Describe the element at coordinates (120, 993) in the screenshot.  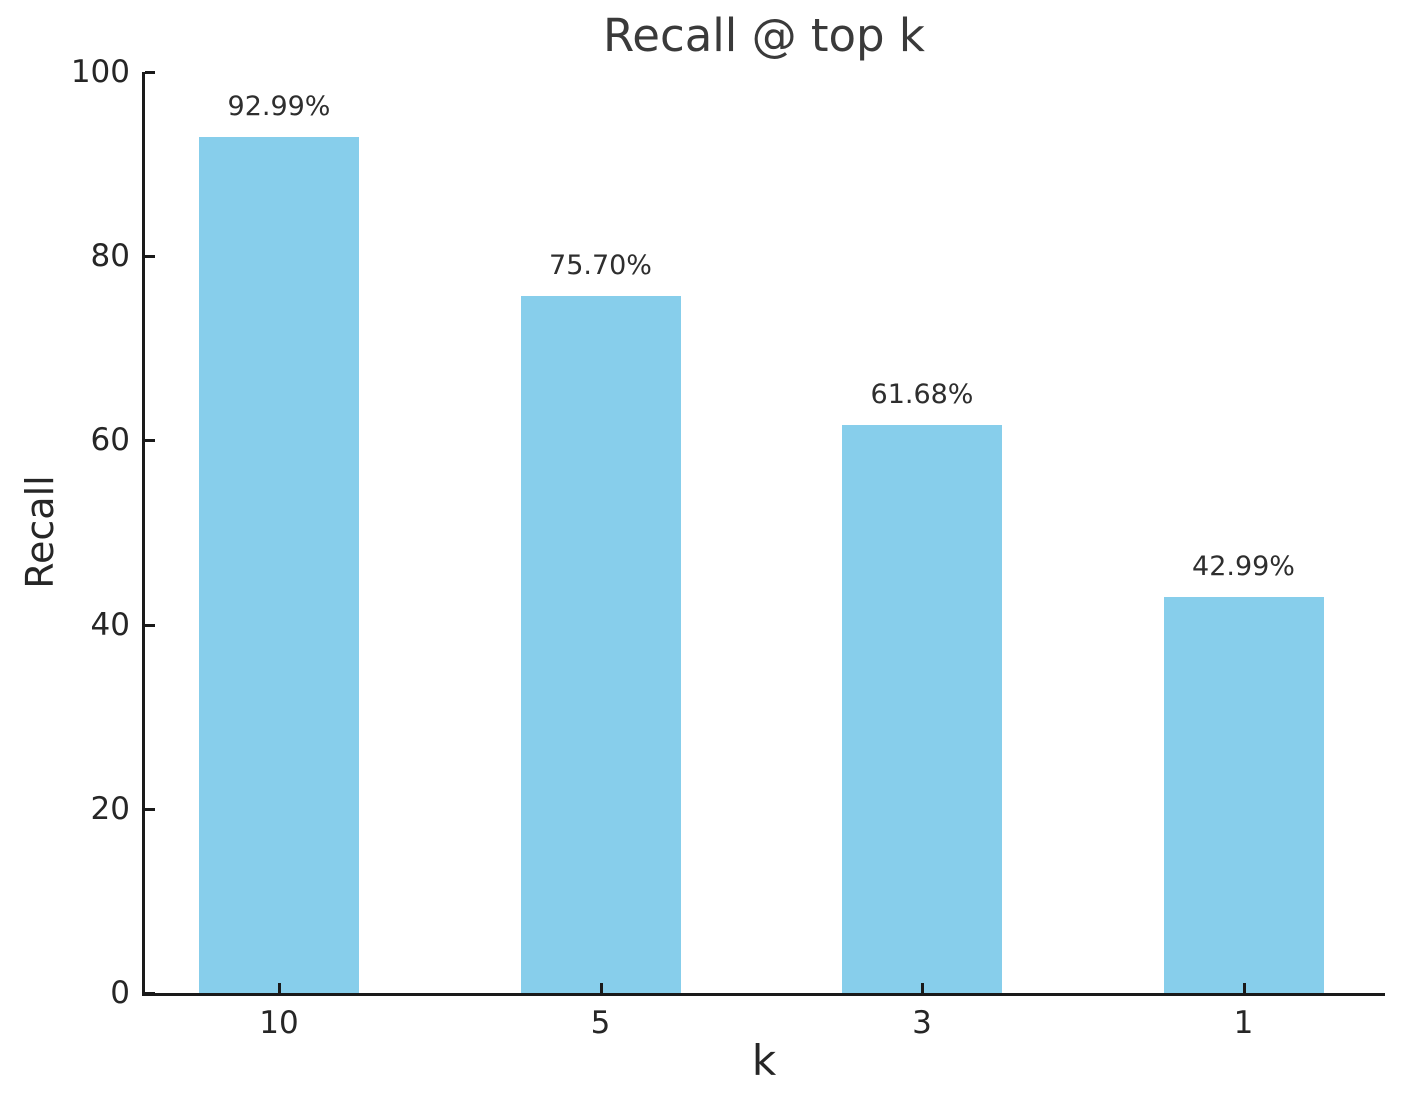
I see `y-tick-label: 0` at that location.